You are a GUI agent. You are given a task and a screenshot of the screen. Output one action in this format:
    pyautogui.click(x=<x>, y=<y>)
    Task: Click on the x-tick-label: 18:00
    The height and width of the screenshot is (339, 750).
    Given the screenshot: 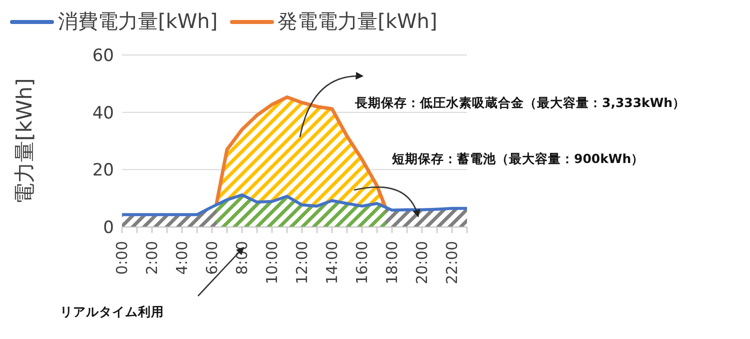 What is the action you would take?
    pyautogui.click(x=392, y=262)
    